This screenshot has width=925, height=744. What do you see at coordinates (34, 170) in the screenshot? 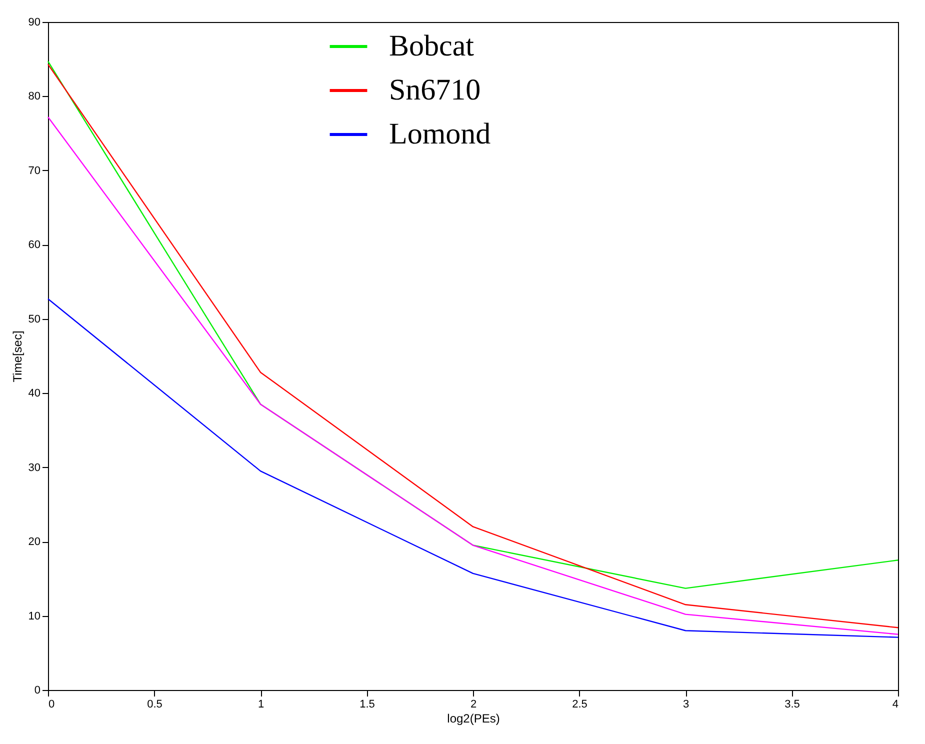
I see `y-tick-label: 70` at bounding box center [34, 170].